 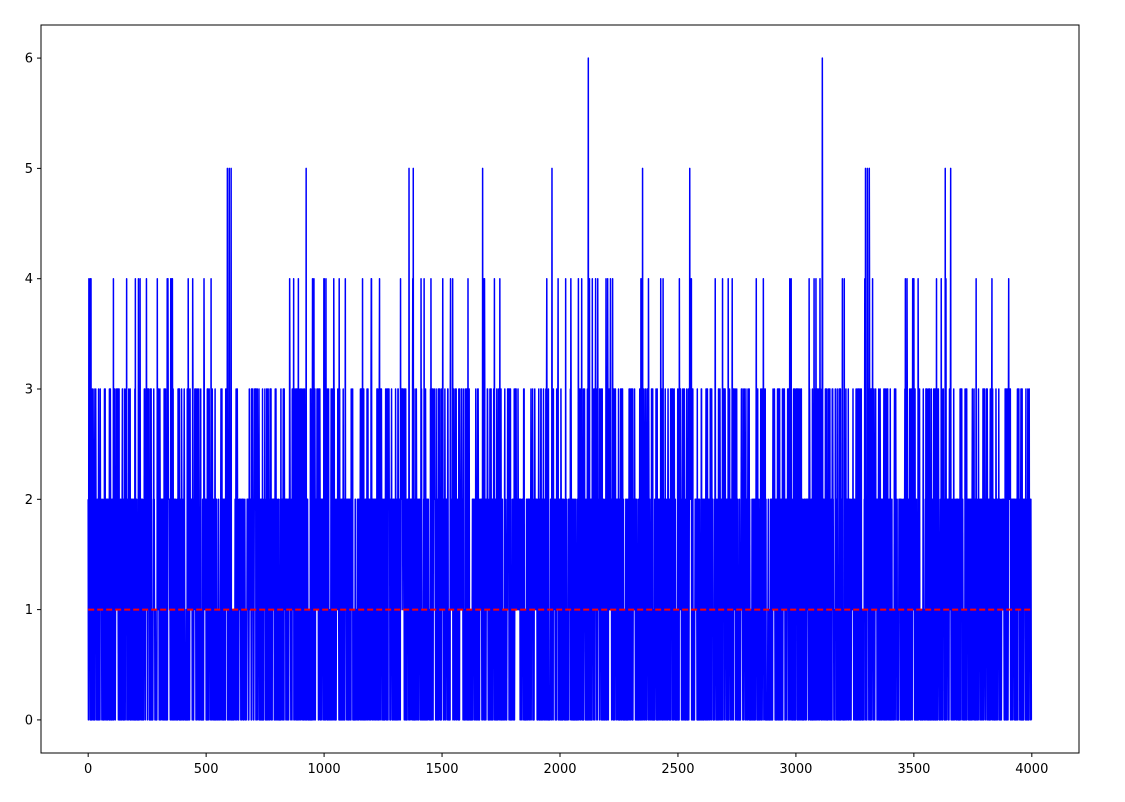 I want to click on y-tick-label: 1, so click(x=29, y=610).